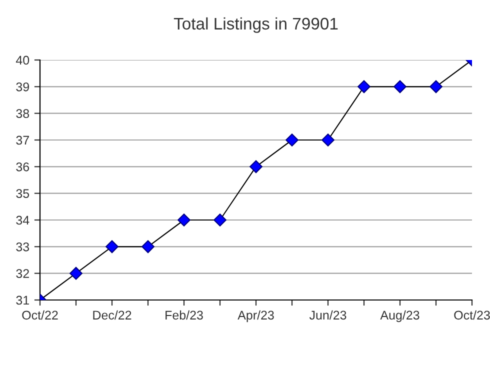 This screenshot has width=490, height=380. What do you see at coordinates (22, 300) in the screenshot?
I see `y-tick-label: 31` at bounding box center [22, 300].